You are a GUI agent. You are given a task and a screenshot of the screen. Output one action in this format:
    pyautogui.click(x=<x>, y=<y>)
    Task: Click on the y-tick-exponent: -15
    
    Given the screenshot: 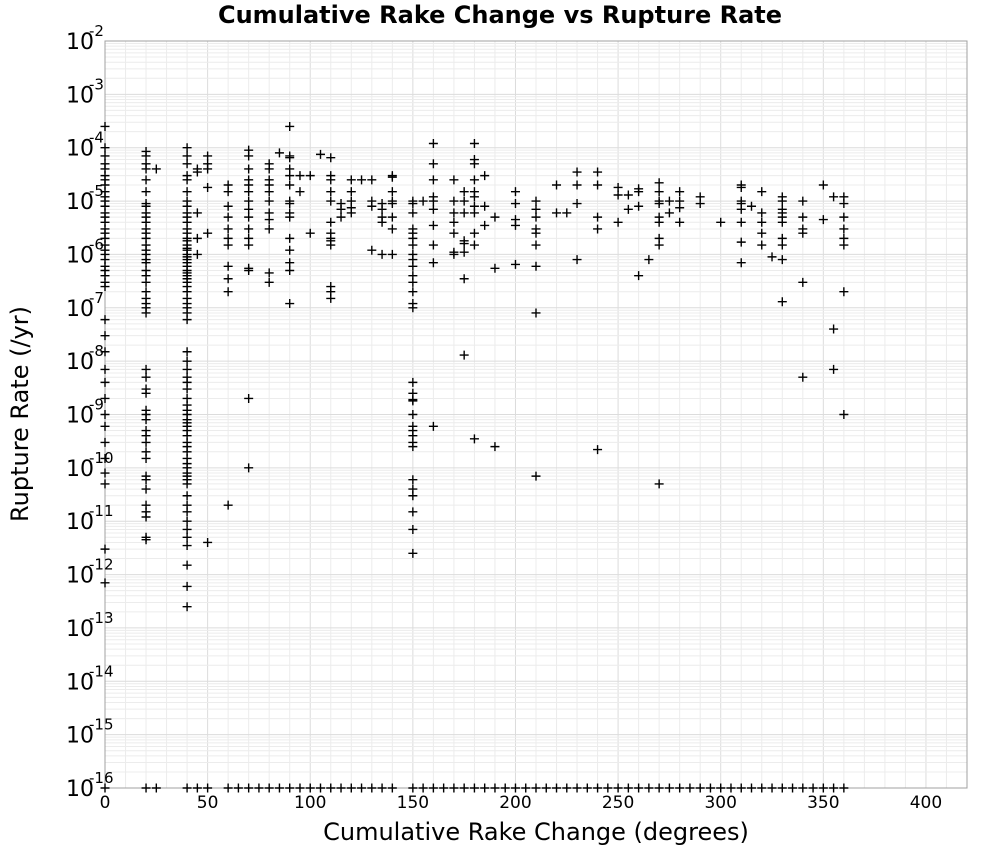 What is the action you would take?
    pyautogui.click(x=101, y=725)
    